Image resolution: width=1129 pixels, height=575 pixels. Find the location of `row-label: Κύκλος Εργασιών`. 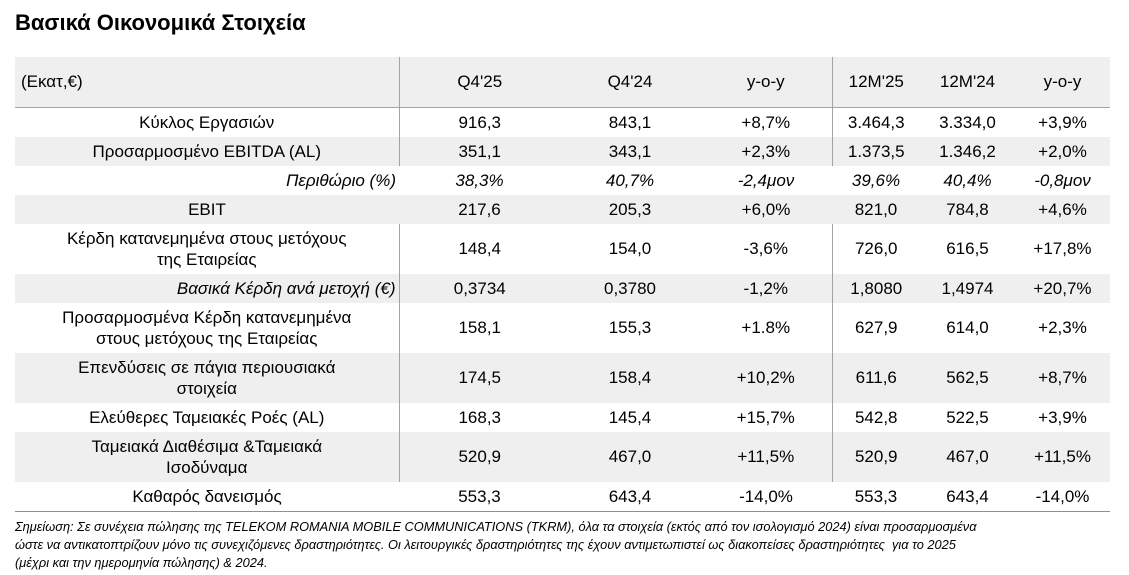

row-label: Κύκλος Εργασιών is located at coordinates (207, 122).